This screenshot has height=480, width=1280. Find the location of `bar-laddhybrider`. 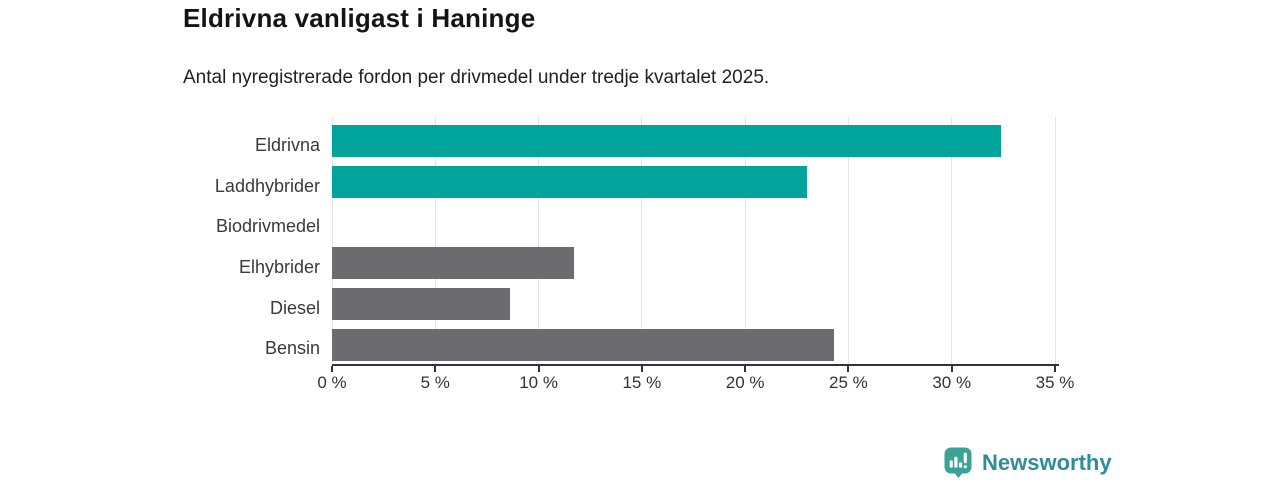

bar-laddhybrider is located at coordinates (570, 182).